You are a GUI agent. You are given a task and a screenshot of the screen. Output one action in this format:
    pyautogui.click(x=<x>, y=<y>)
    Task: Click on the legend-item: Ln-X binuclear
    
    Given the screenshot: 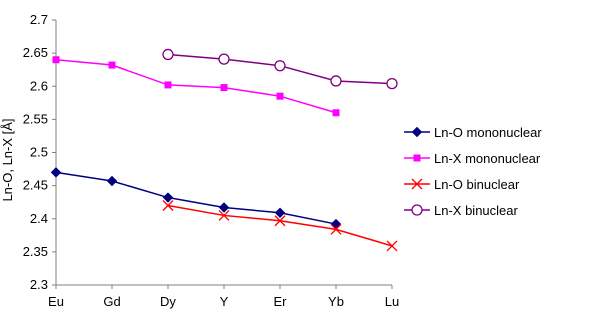 What is the action you would take?
    pyautogui.click(x=461, y=210)
    